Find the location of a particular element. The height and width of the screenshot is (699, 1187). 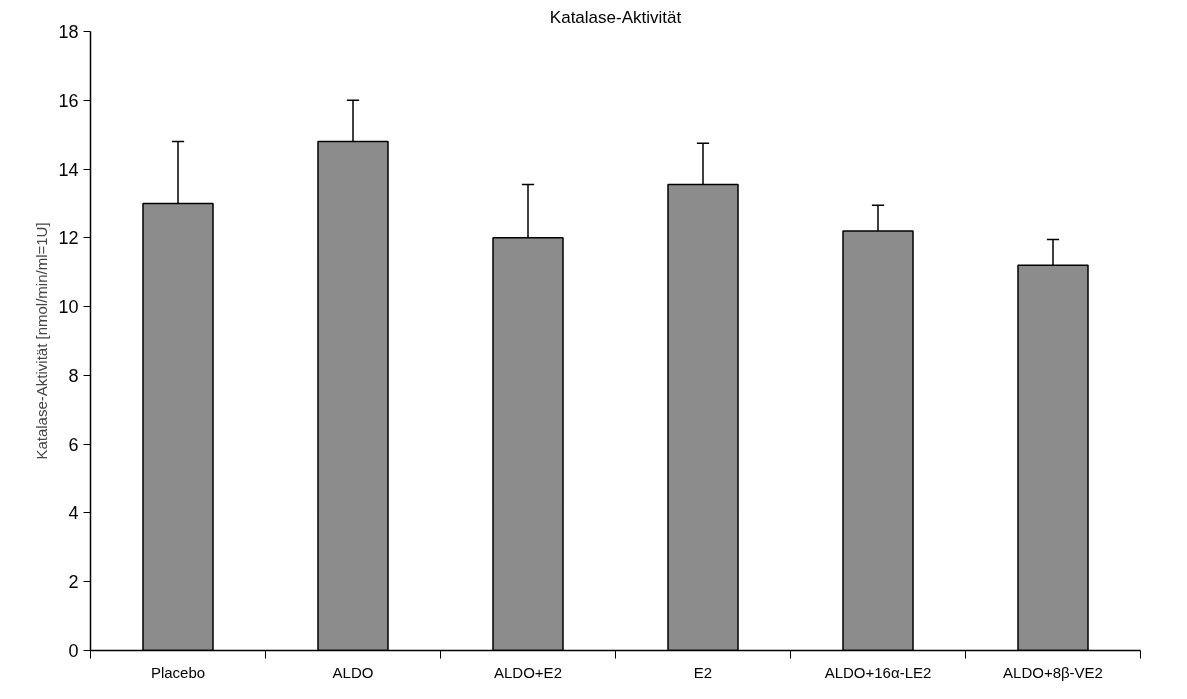

x-tick-label: Placebo is located at coordinates (178, 672).